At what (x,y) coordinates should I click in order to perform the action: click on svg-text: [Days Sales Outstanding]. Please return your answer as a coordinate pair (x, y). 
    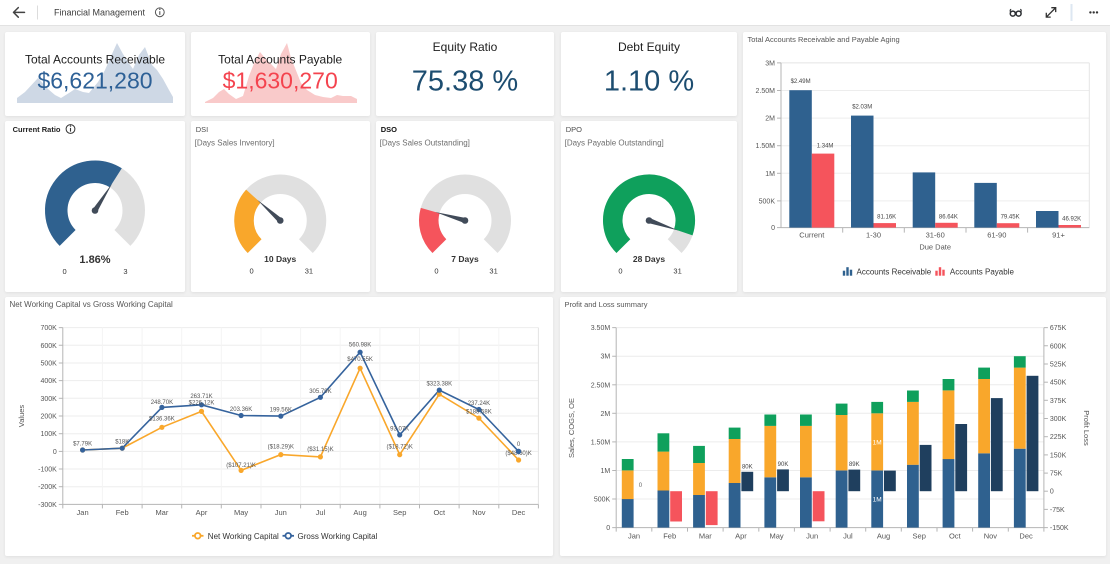
    Looking at the image, I should click on (425, 142).